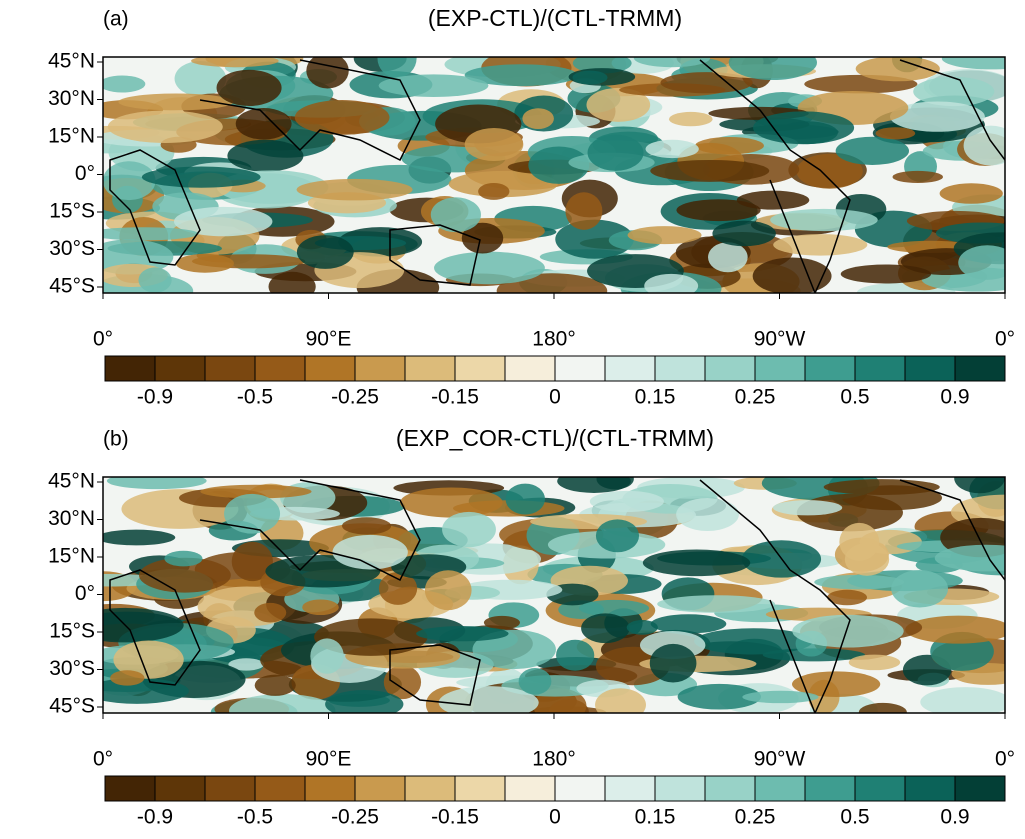 The image size is (1025, 839). Describe the element at coordinates (155, 817) in the screenshot. I see `colorbar-label: -0.9` at that location.